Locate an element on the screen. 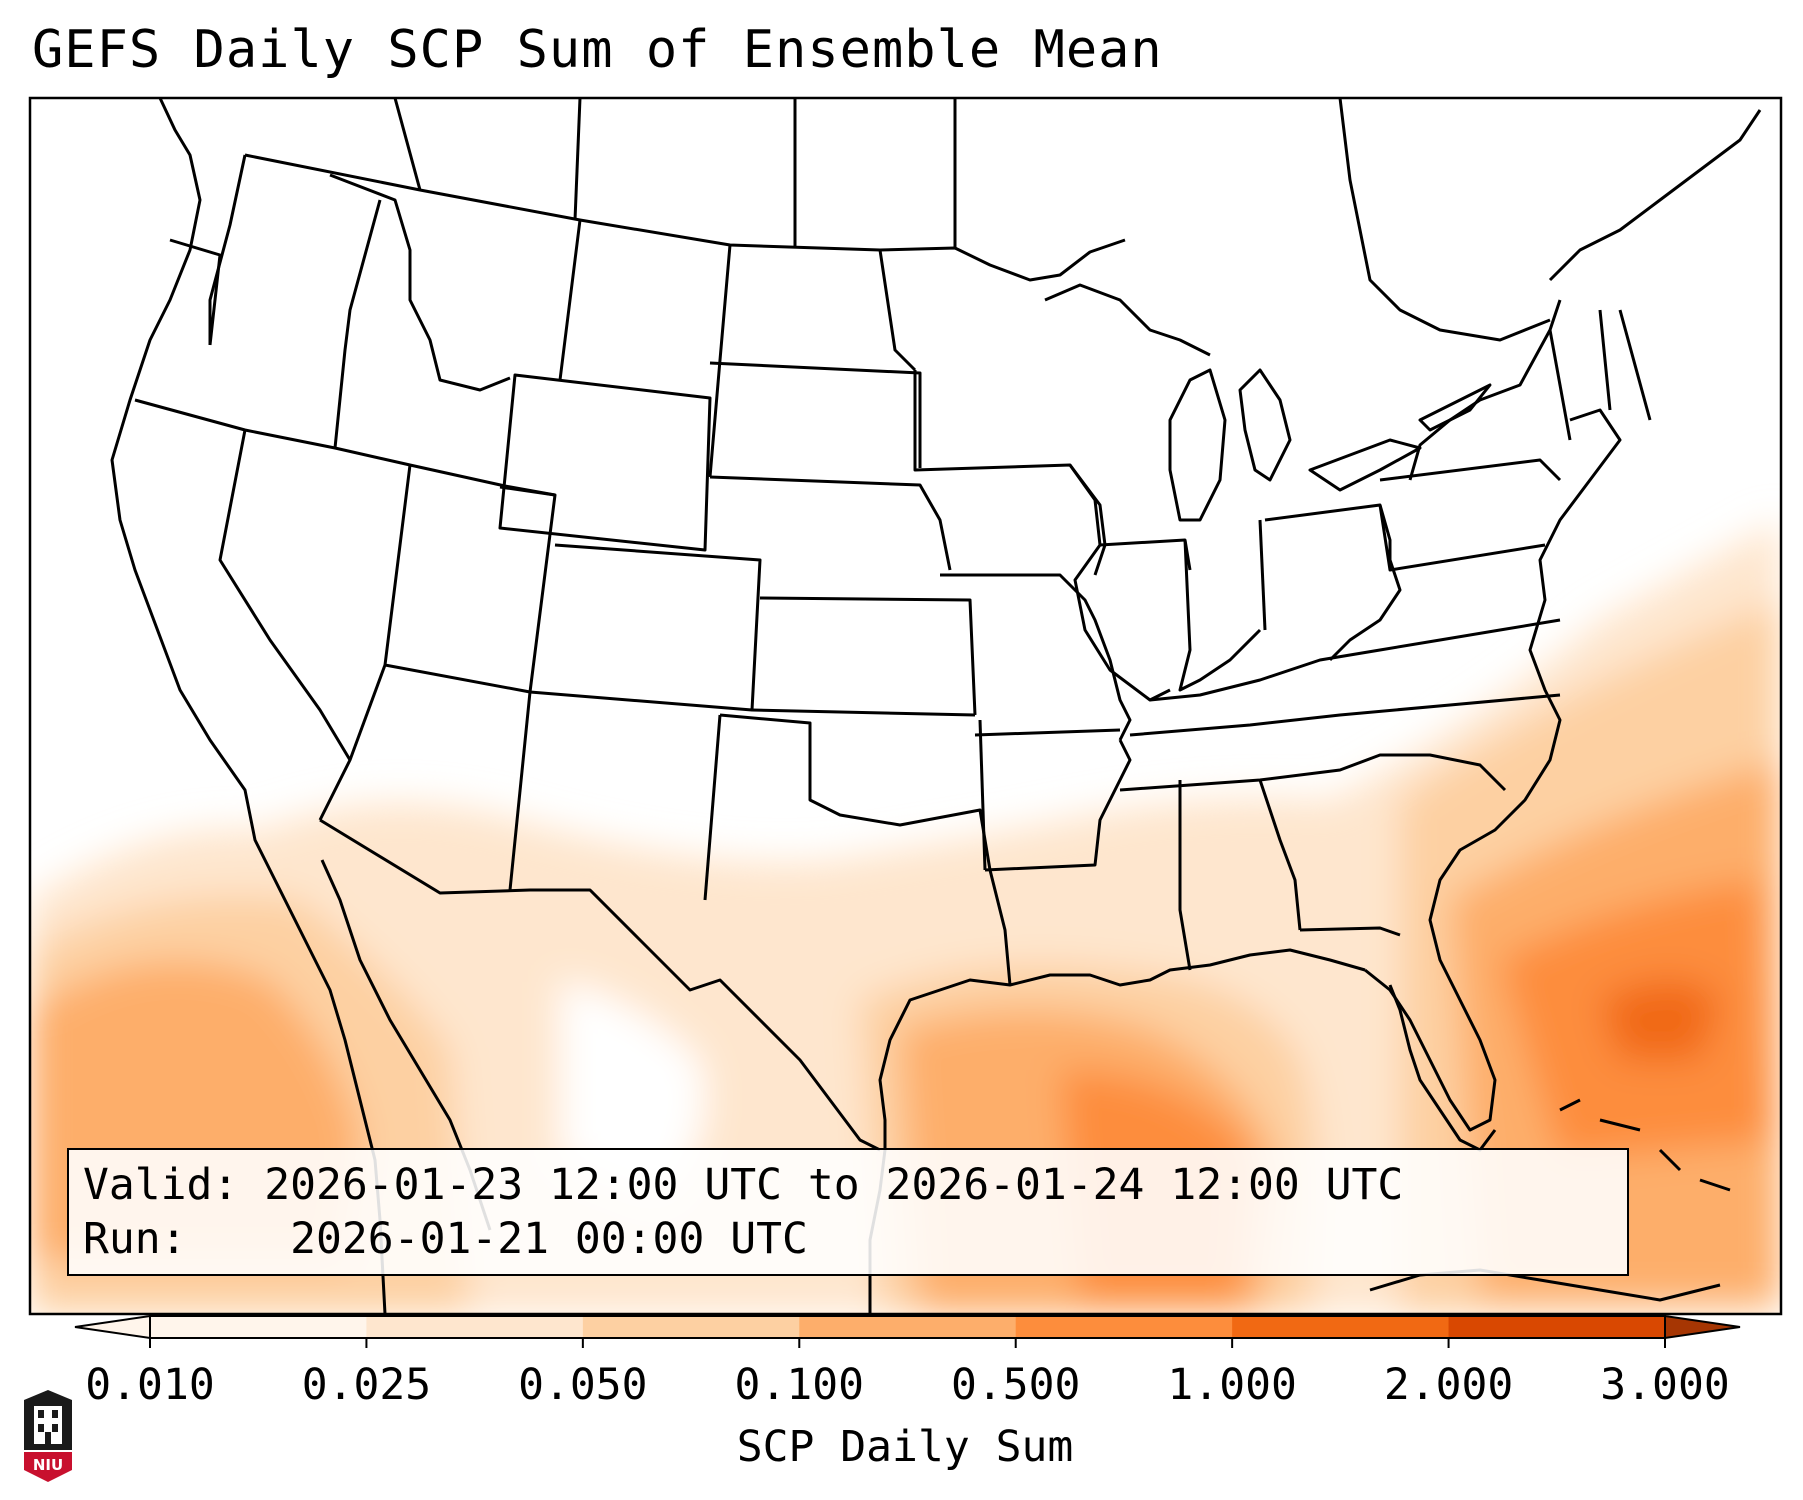 This screenshot has width=1803, height=1500. colorbar-title: SCP Daily Sum is located at coordinates (905, 1447).